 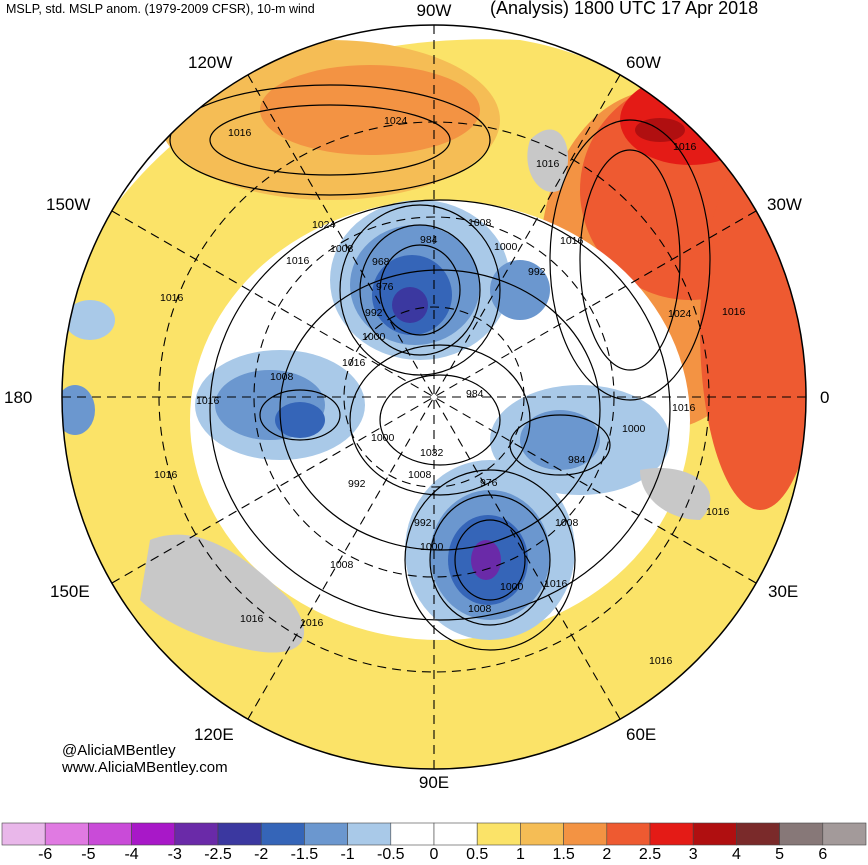 I want to click on isobar-label: 968, so click(x=381, y=262).